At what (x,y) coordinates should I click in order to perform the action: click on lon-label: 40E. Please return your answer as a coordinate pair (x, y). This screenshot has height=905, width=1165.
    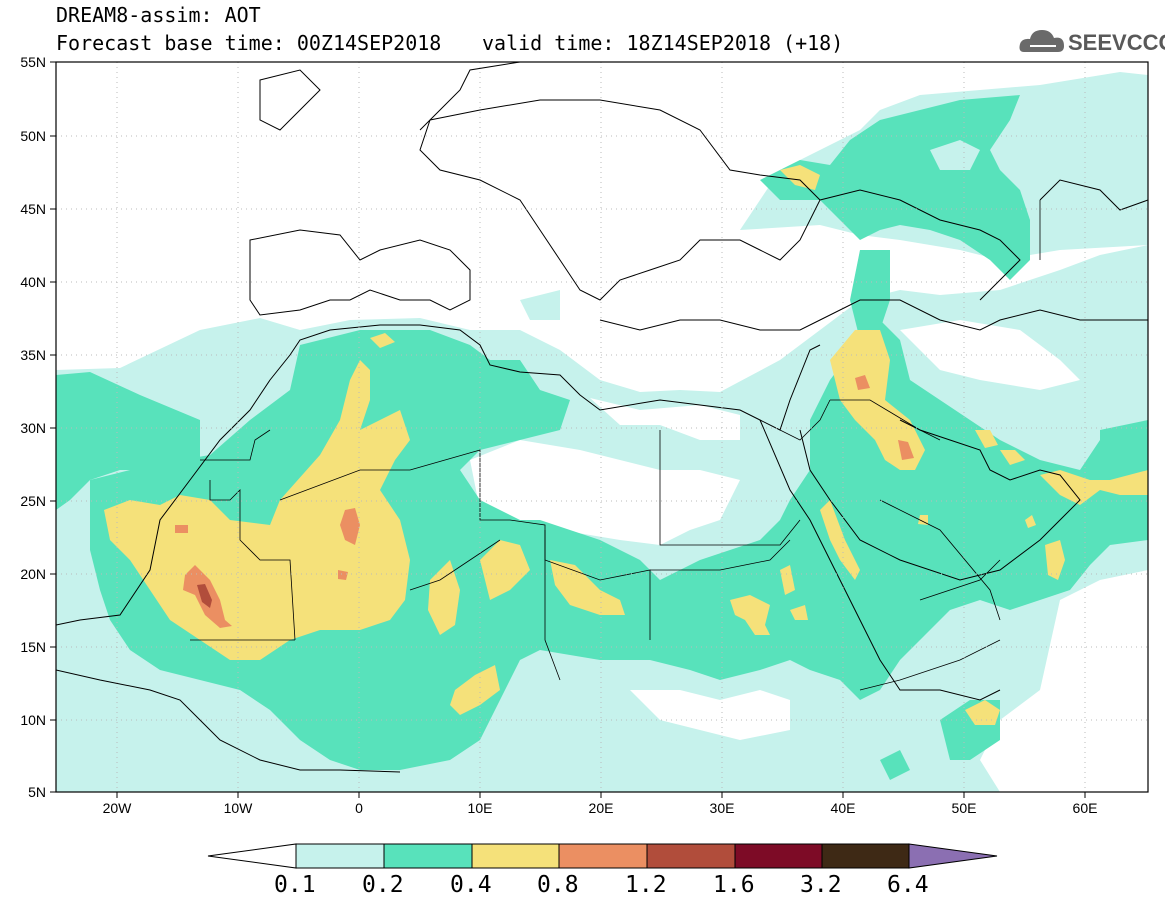
    Looking at the image, I should click on (843, 808).